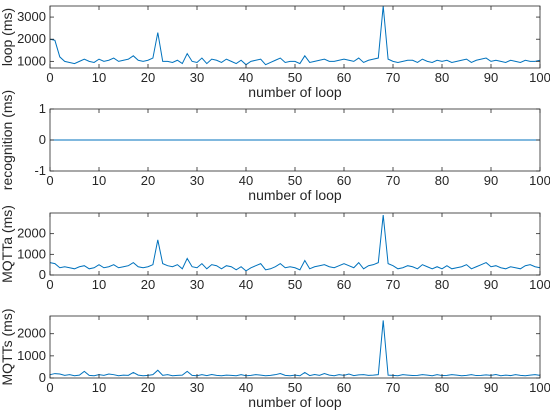 The width and height of the screenshot is (550, 416). Describe the element at coordinates (7, 140) in the screenshot. I see `y-axis-label: recognition (ms)` at that location.